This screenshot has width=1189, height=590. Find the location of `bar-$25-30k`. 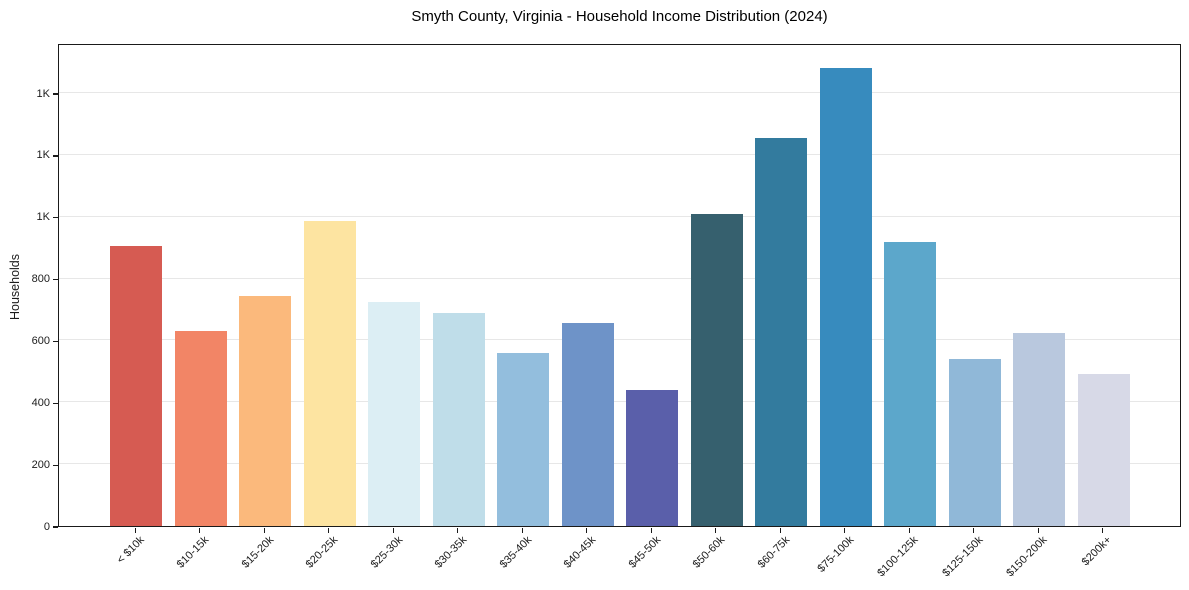

bar-$25-30k is located at coordinates (394, 413).